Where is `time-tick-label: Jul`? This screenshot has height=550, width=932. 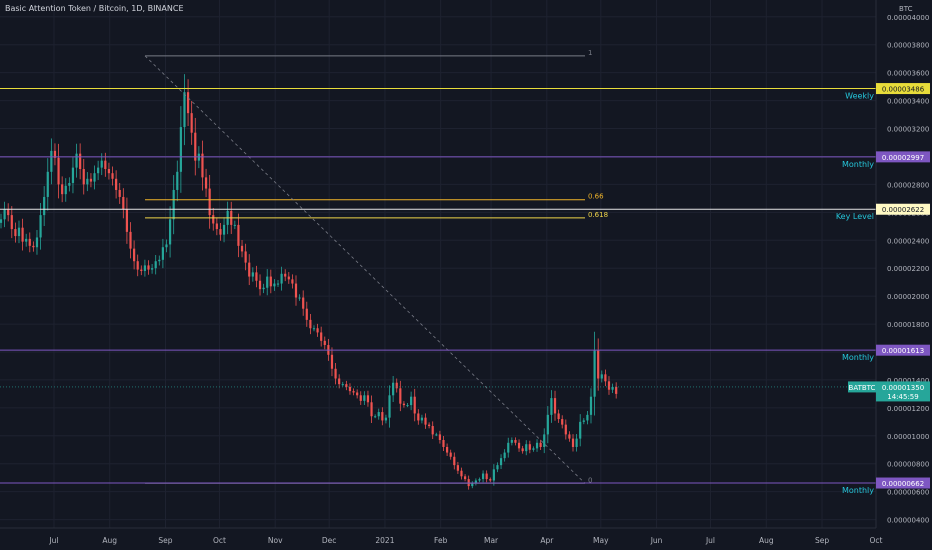 time-tick-label: Jul is located at coordinates (53, 540).